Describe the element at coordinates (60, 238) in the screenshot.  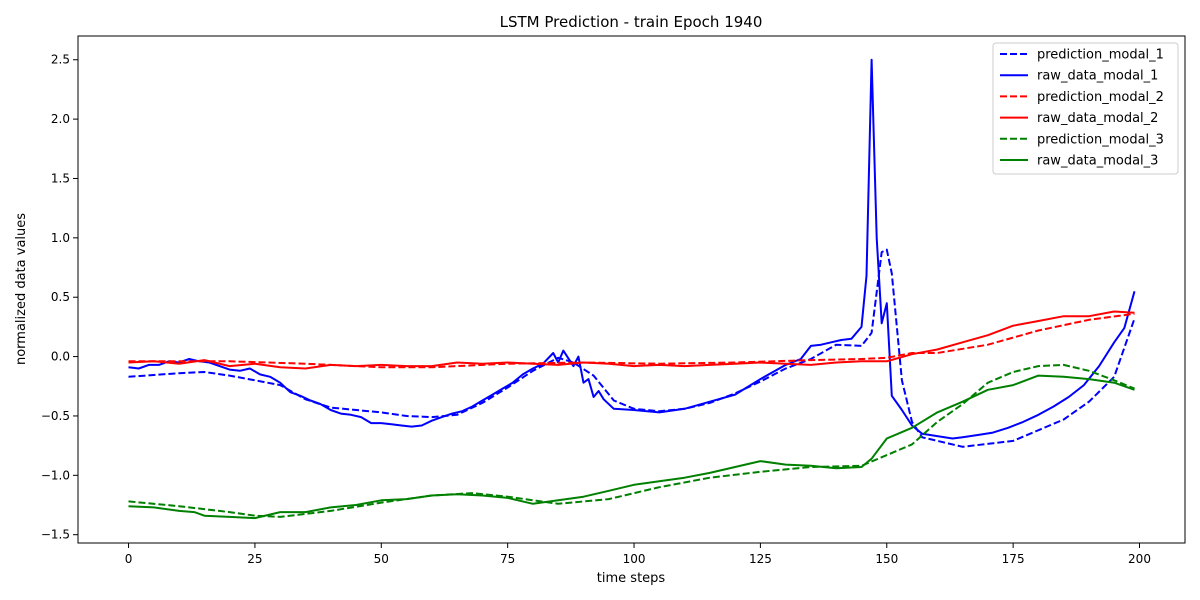
I see `y-tick-label: 1.0` at that location.